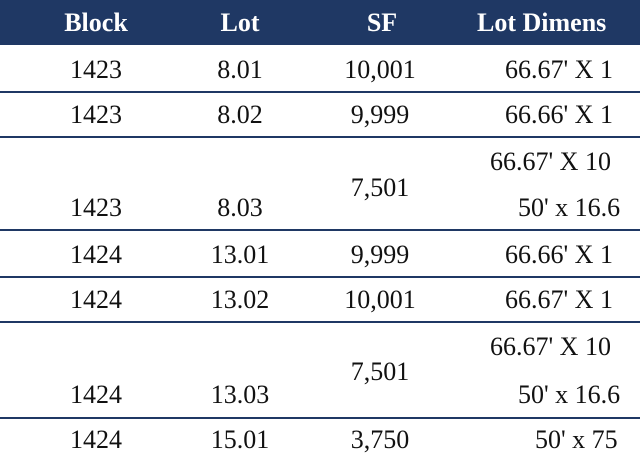 Image resolution: width=640 pixels, height=460 pixels. Describe the element at coordinates (380, 439) in the screenshot. I see `sf-cell: 3,750` at that location.